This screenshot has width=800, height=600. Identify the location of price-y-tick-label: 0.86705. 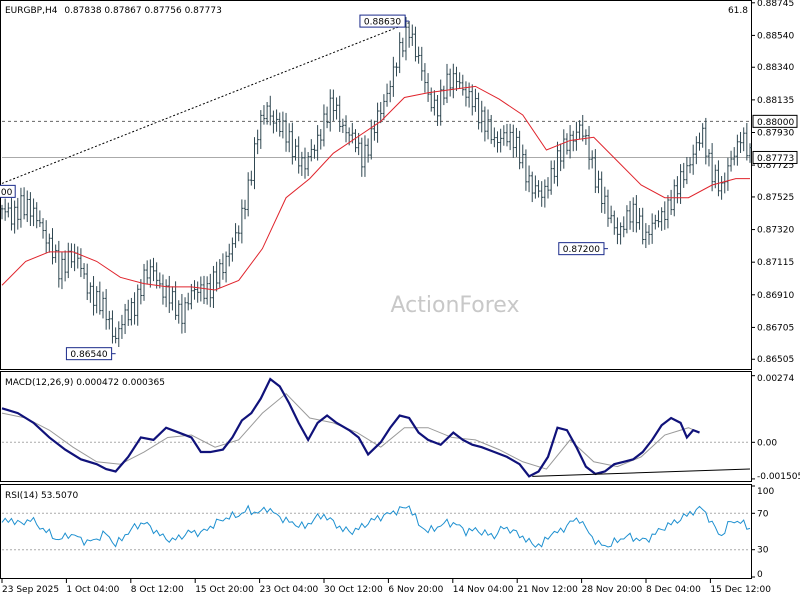
(775, 328).